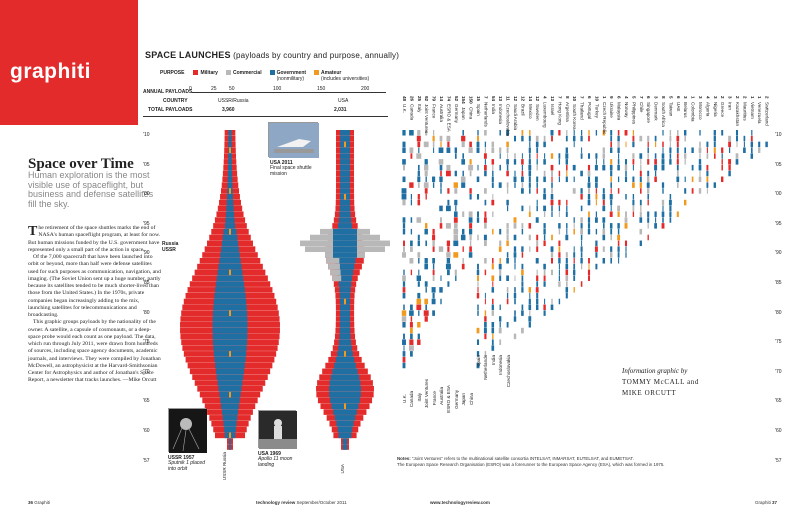  Describe the element at coordinates (456, 109) in the screenshot. I see `country-label: 52 Germany` at that location.